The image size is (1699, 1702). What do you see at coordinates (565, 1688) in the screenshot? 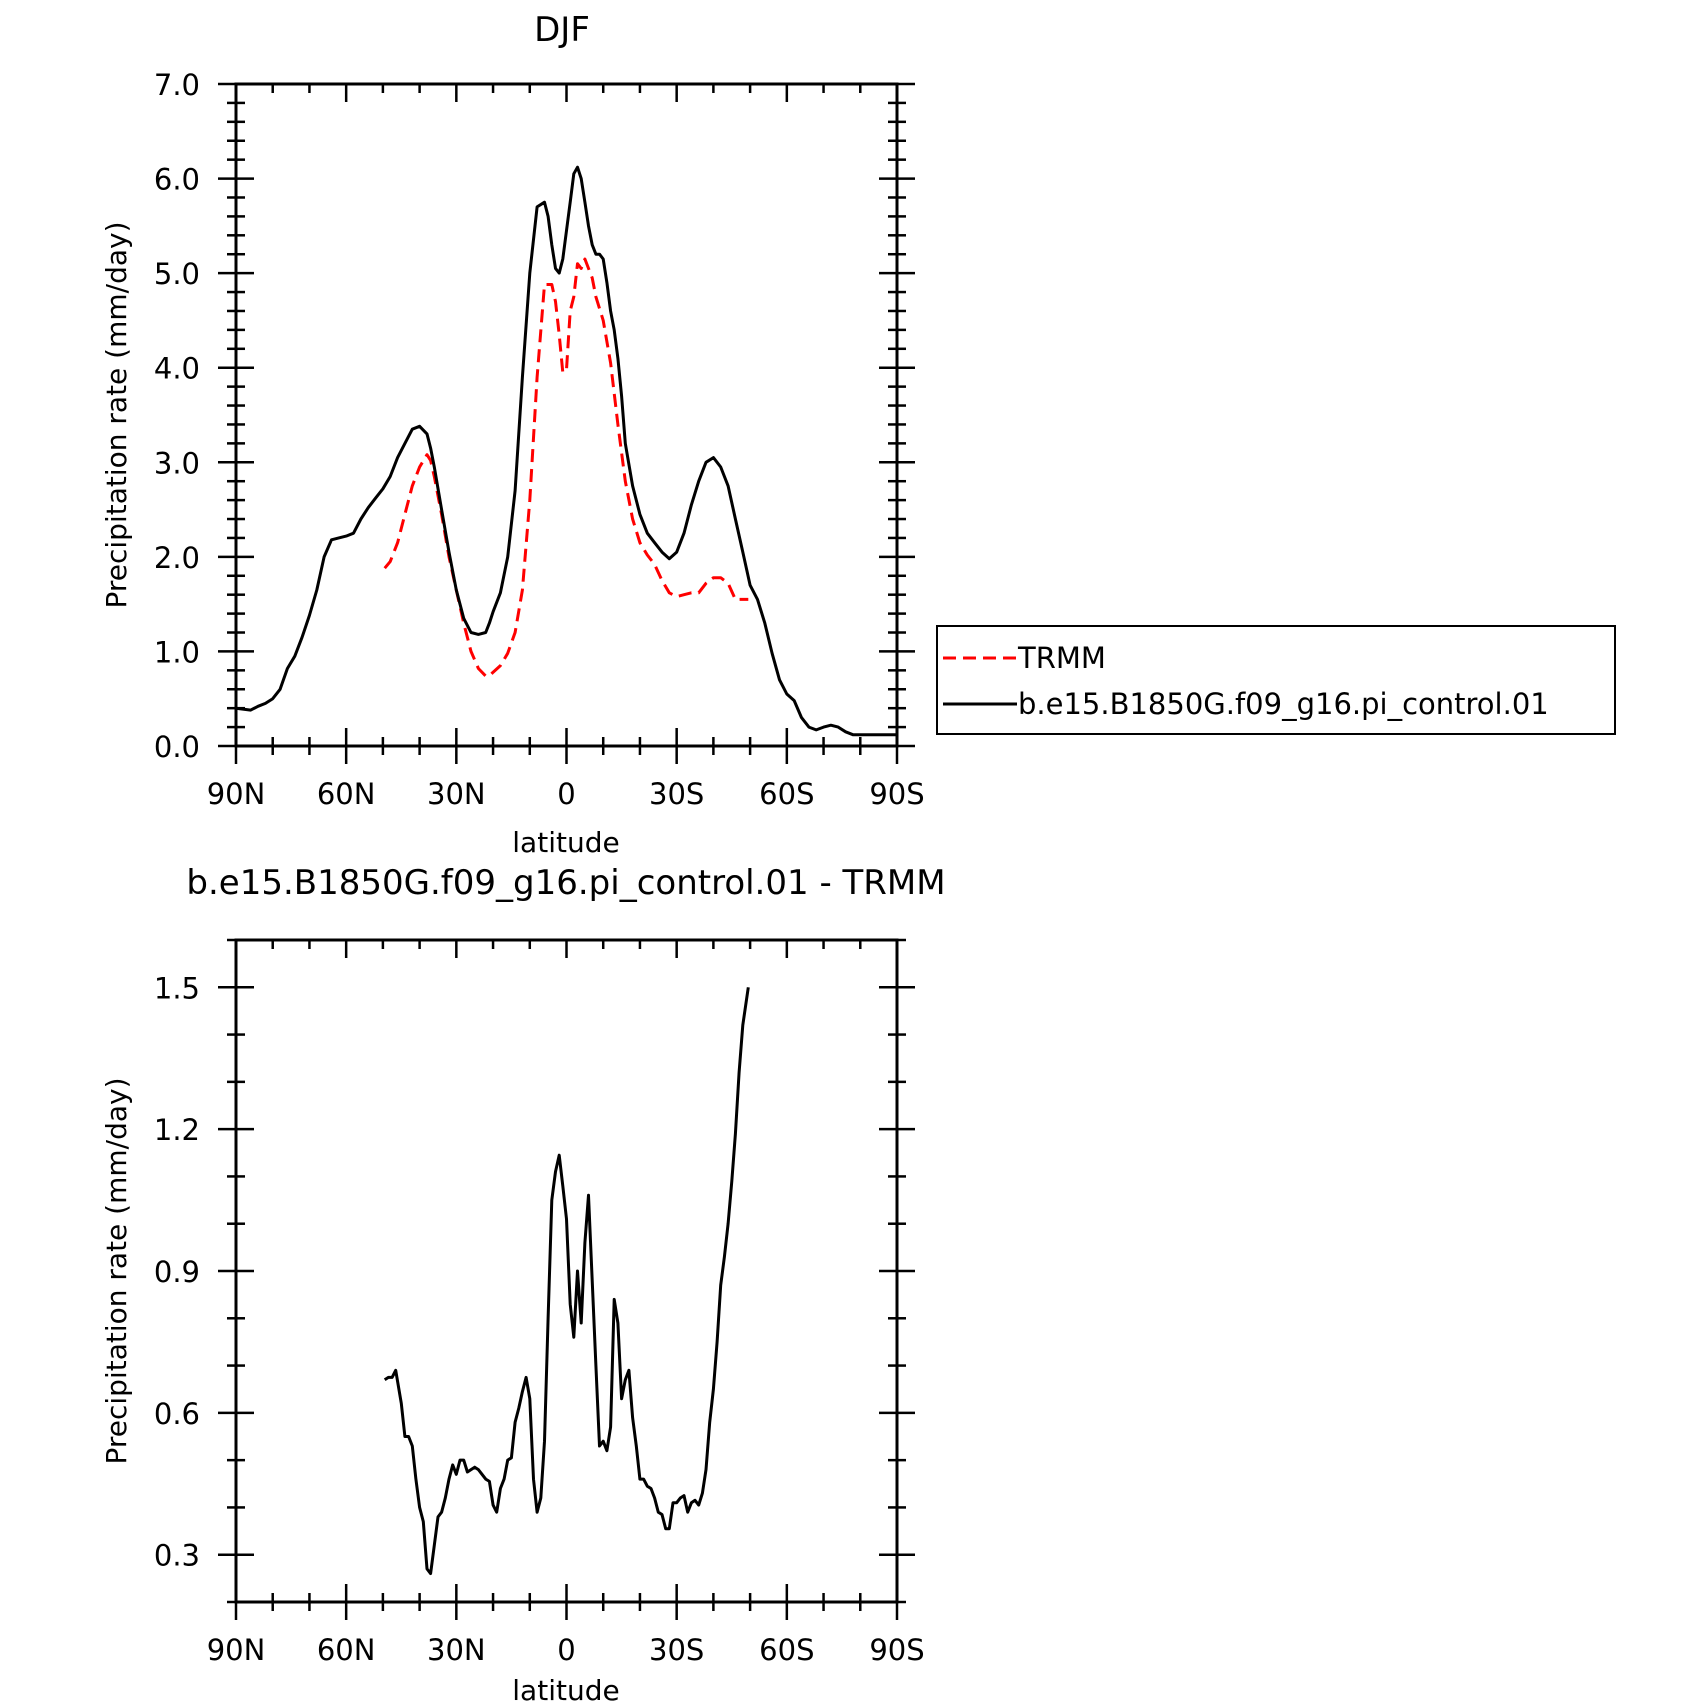
I see `bottom-panel-x-axis-label: latitude` at bounding box center [565, 1688].